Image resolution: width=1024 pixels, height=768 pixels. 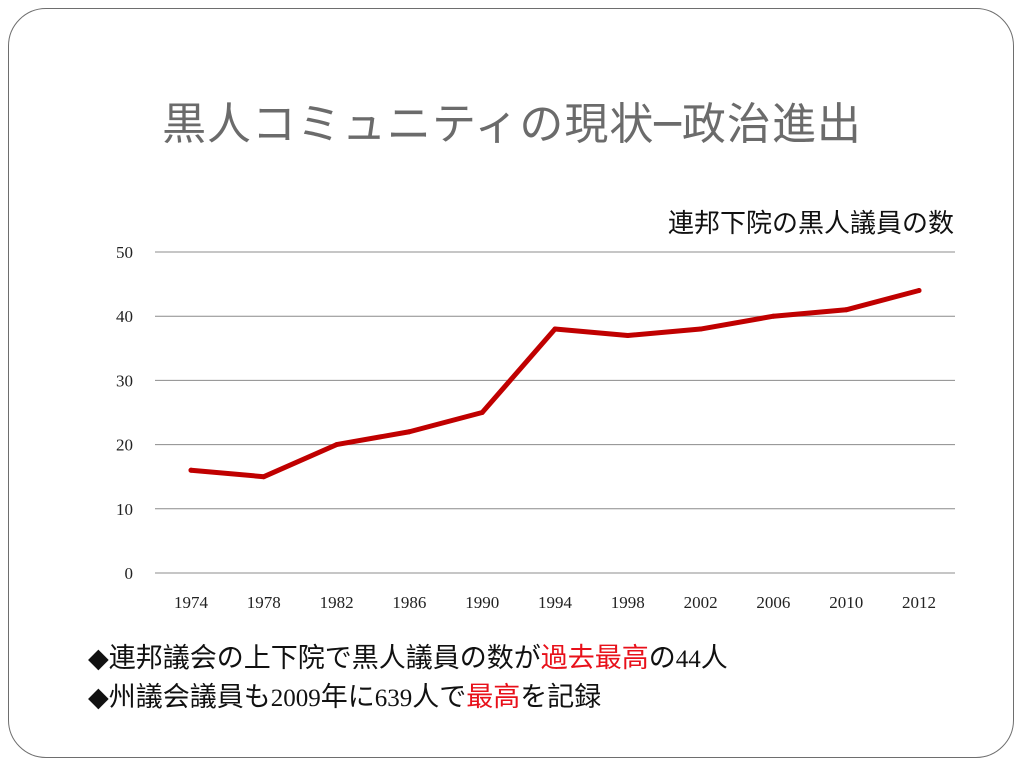 What do you see at coordinates (124, 316) in the screenshot?
I see `y-tick-label: 40` at bounding box center [124, 316].